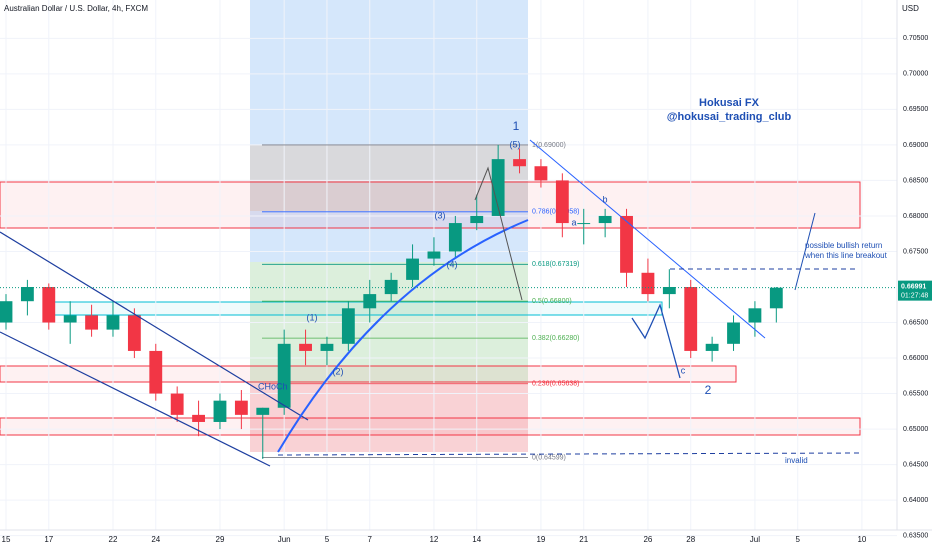 The height and width of the screenshot is (555, 932). What do you see at coordinates (690, 539) in the screenshot?
I see `x-tick-label: 28` at bounding box center [690, 539].